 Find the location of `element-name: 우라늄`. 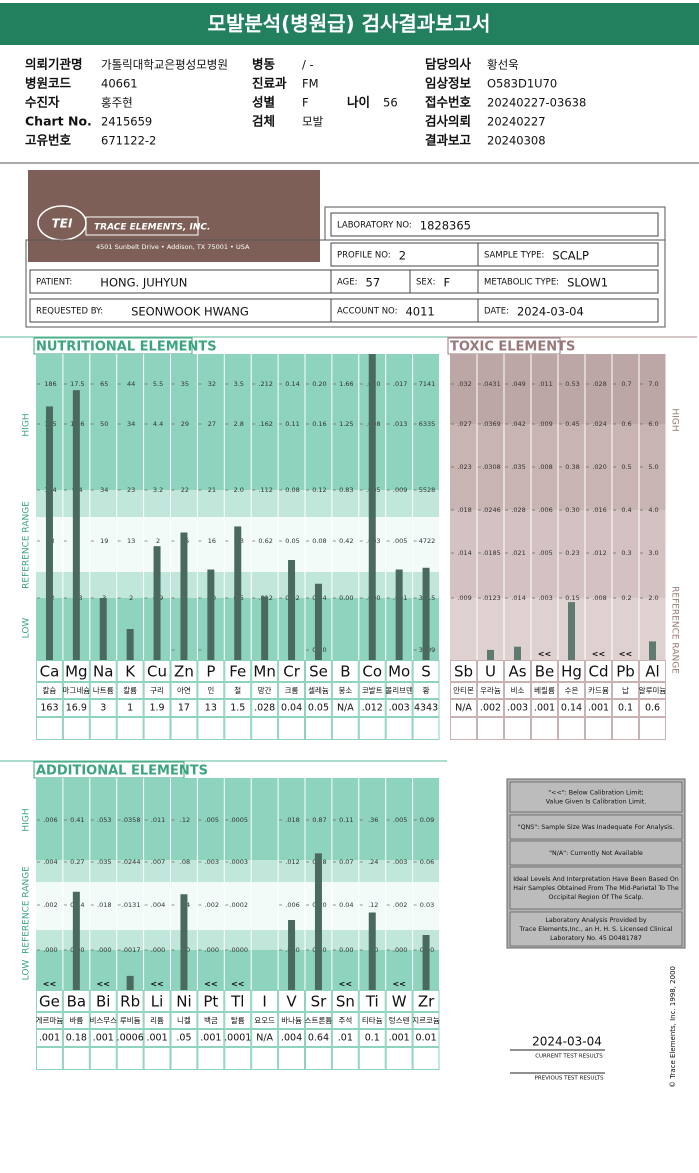

element-name: 우라늄 is located at coordinates (490, 690).